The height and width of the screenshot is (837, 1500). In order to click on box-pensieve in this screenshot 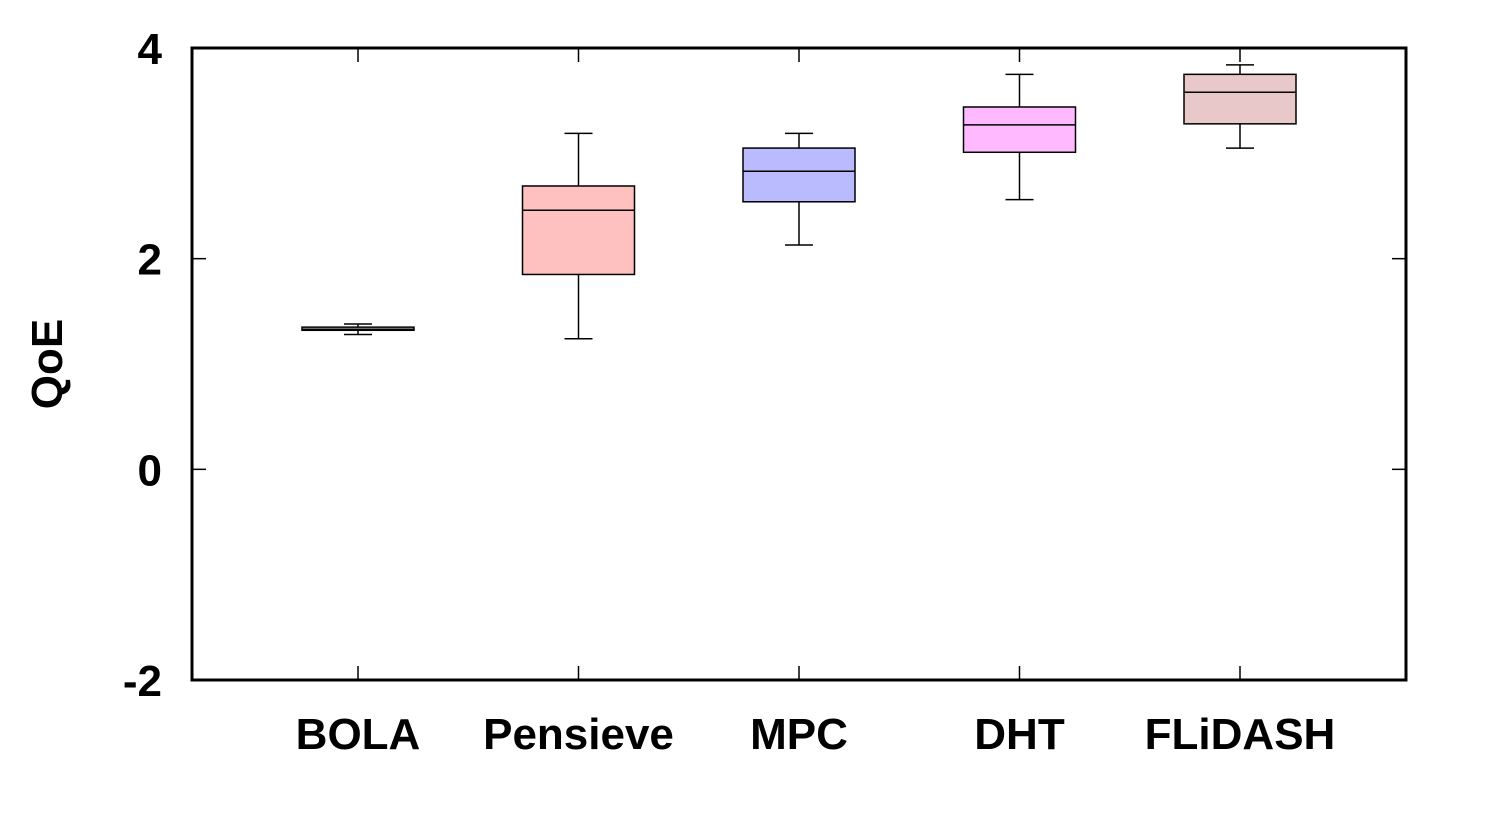, I will do `click(578, 236)`.